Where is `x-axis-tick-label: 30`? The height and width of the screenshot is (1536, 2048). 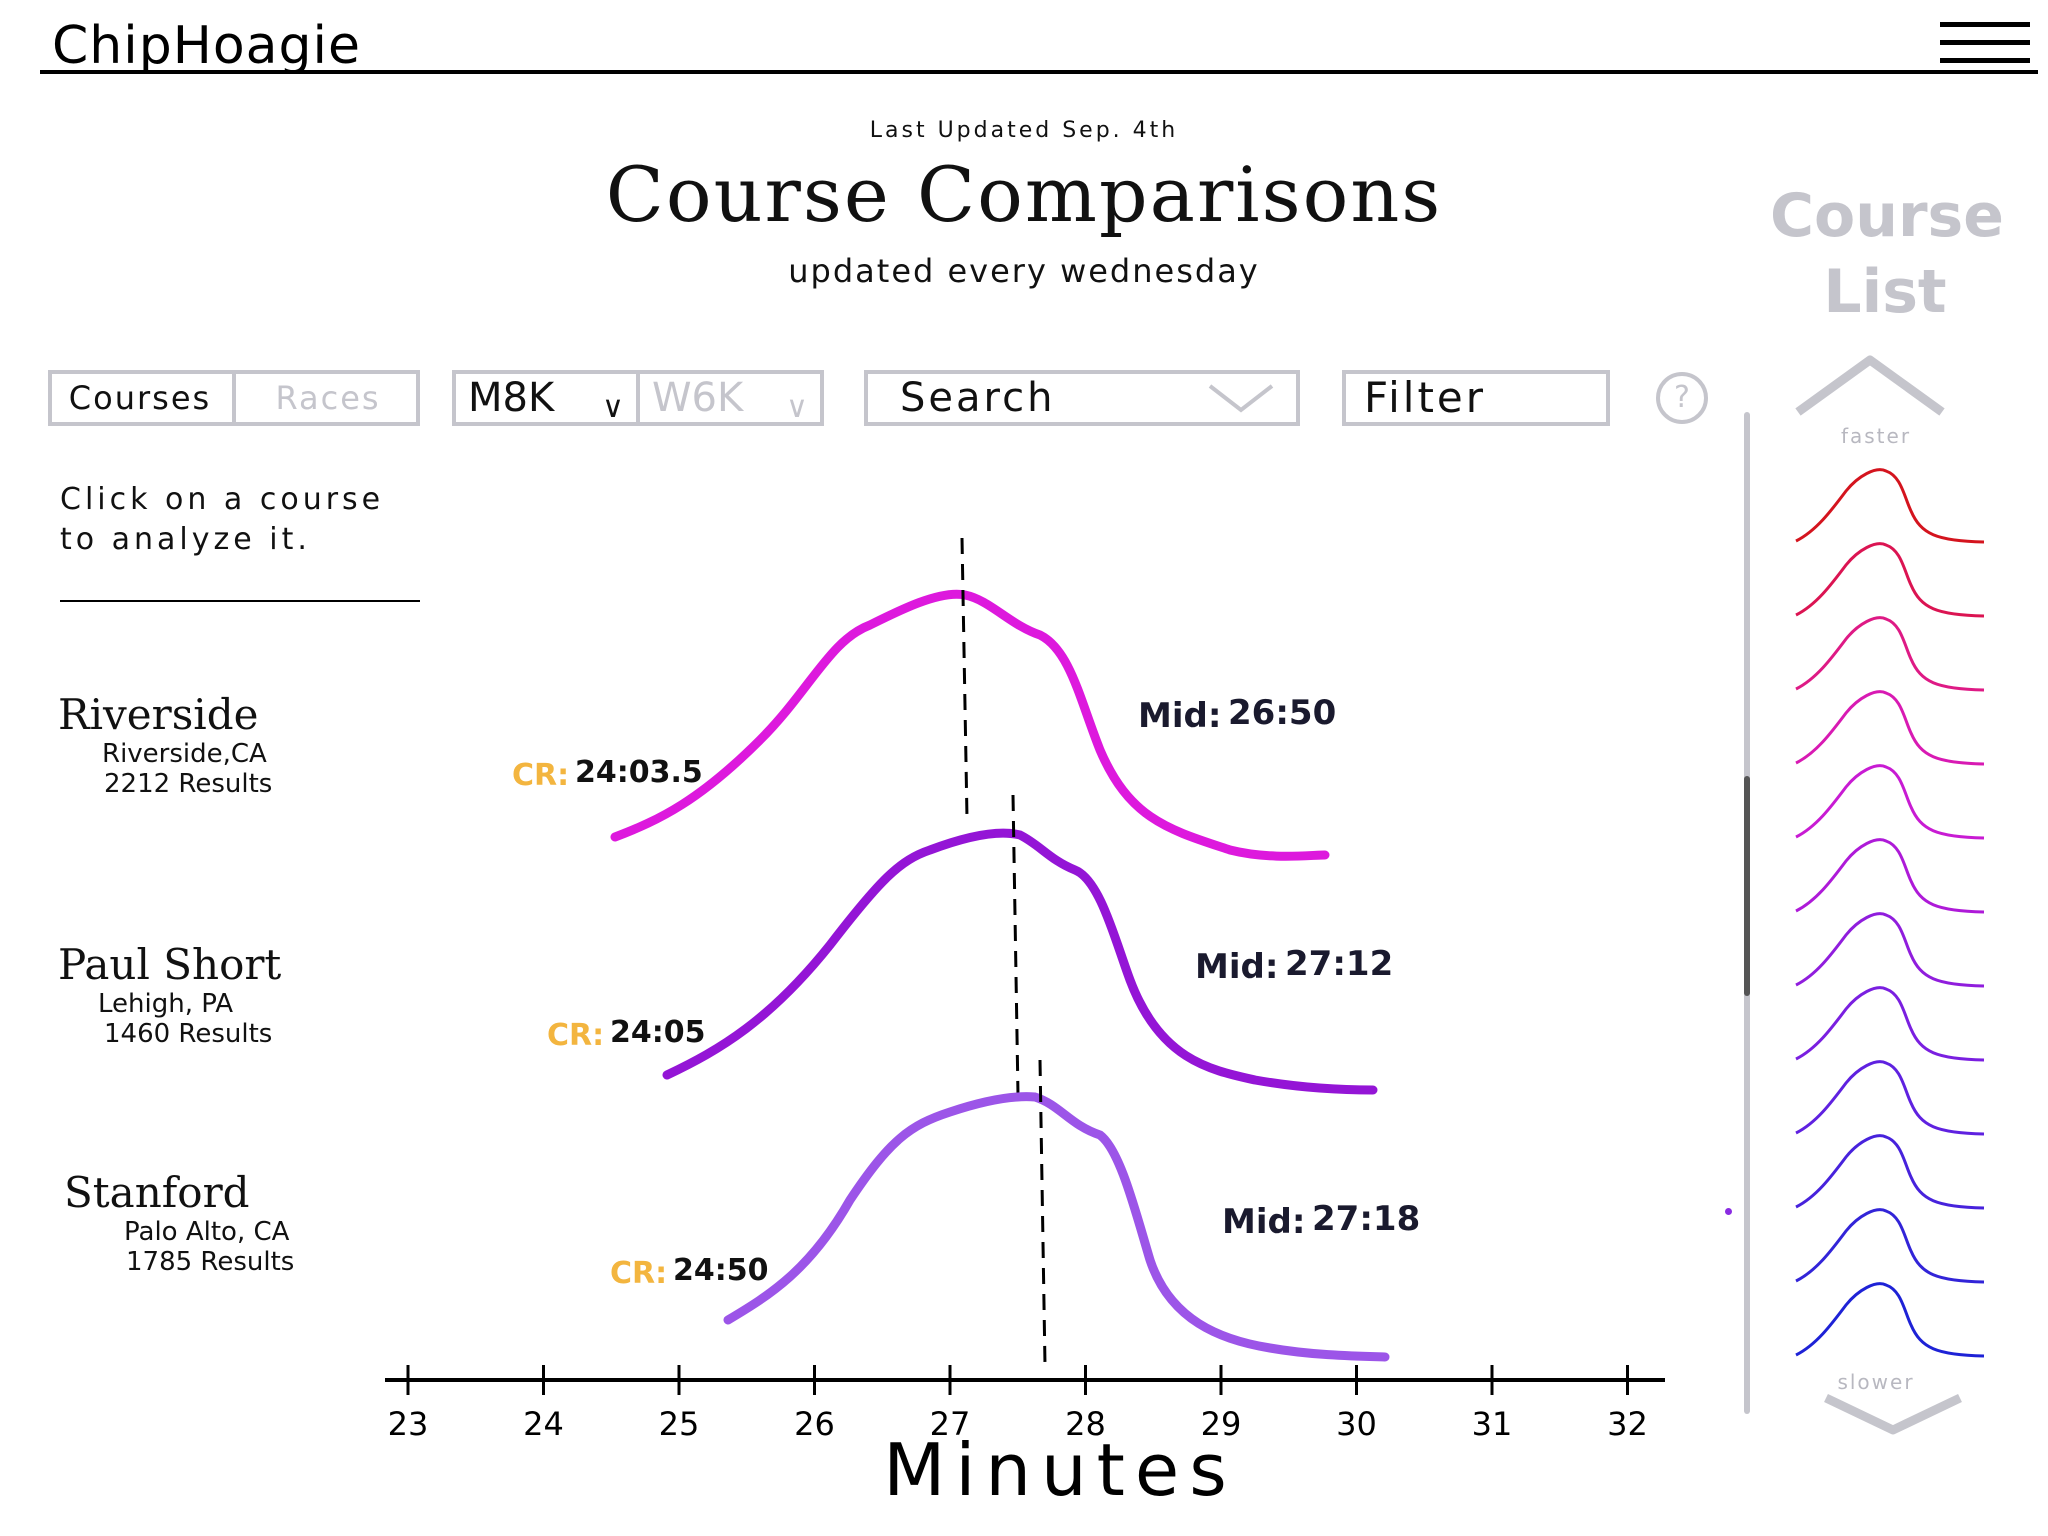
x-axis-tick-label: 30 is located at coordinates (1356, 1424).